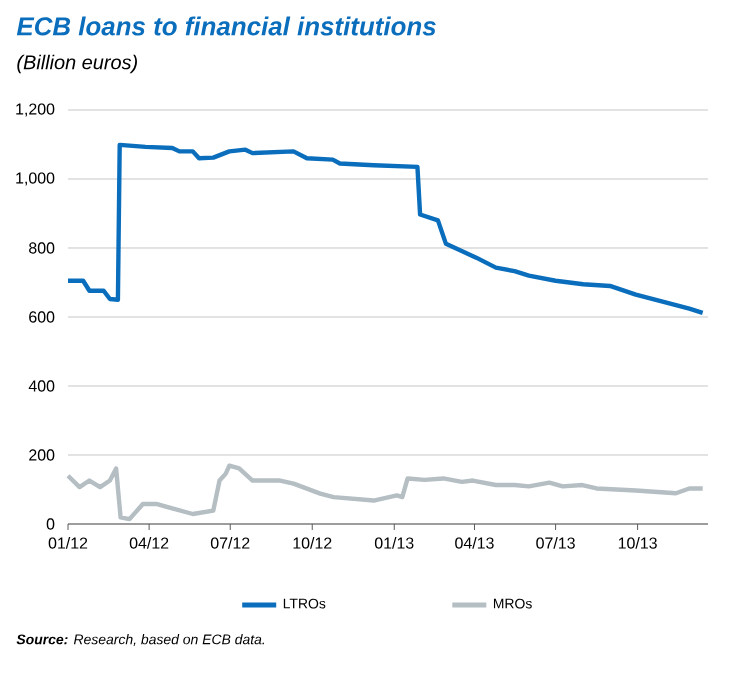  I want to click on line-series, so click(385, 492).